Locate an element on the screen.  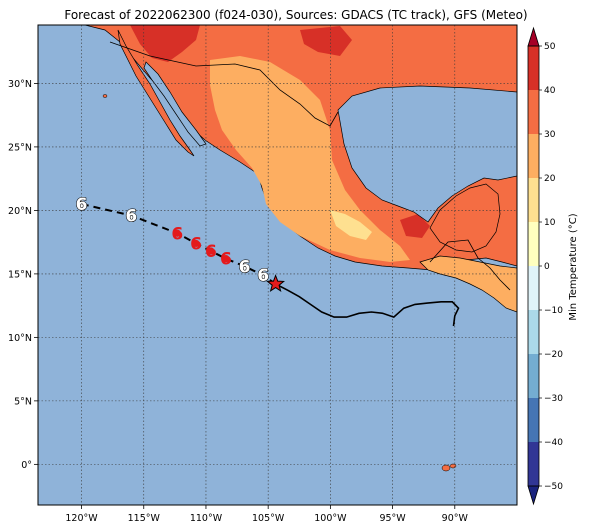
lat-tick-label: 25°N is located at coordinates (20, 147).